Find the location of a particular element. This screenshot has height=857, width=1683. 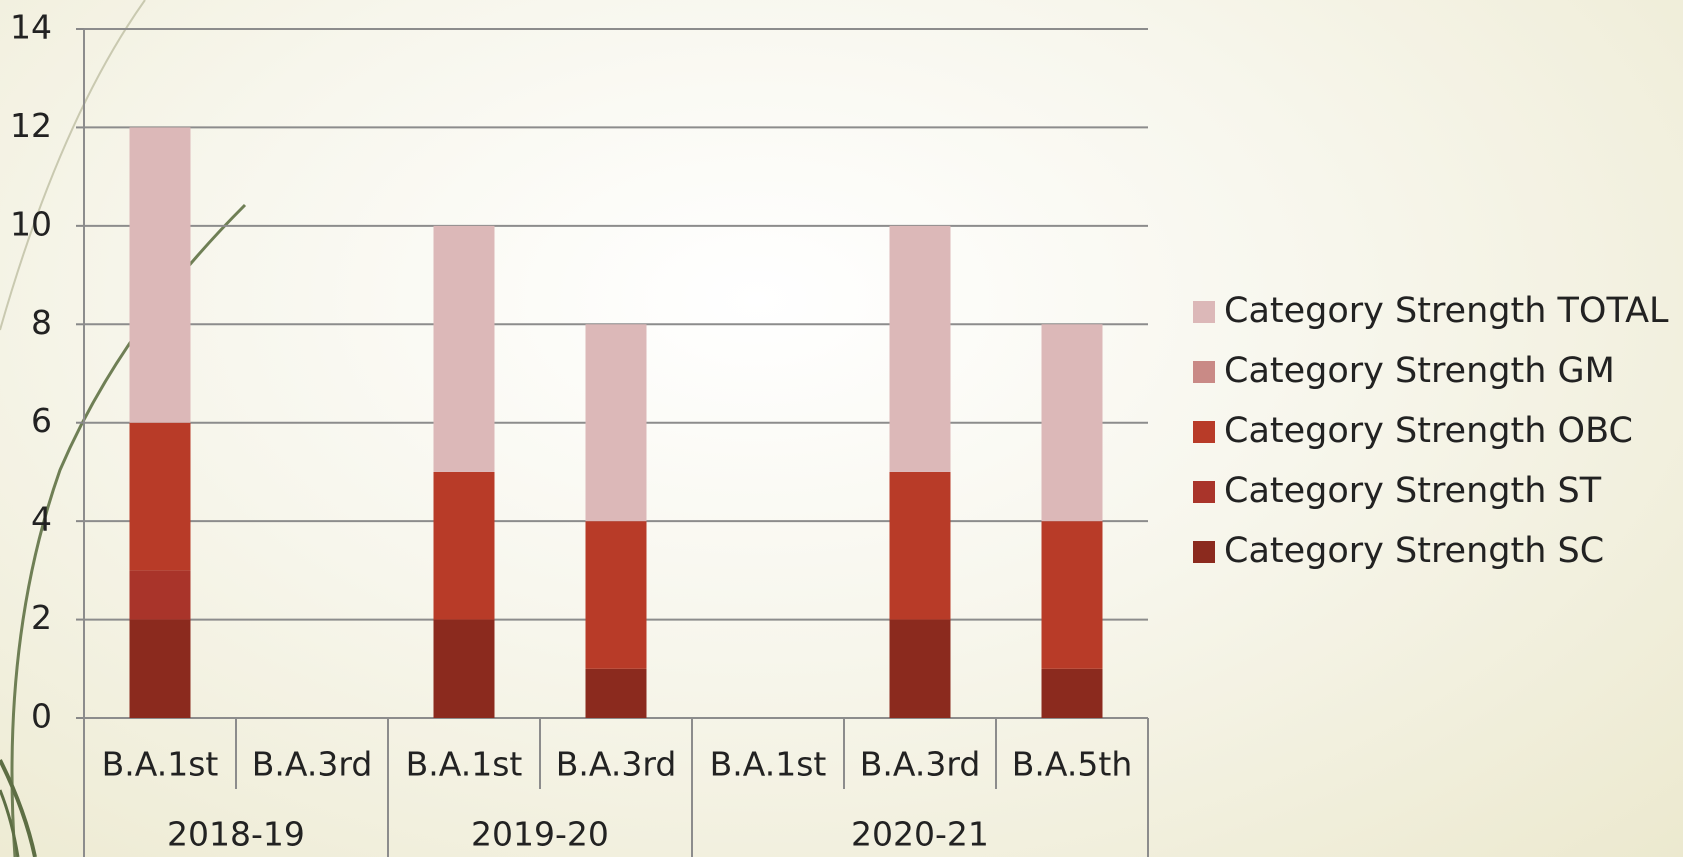

x-tick-label: B.A.5th is located at coordinates (1072, 764).